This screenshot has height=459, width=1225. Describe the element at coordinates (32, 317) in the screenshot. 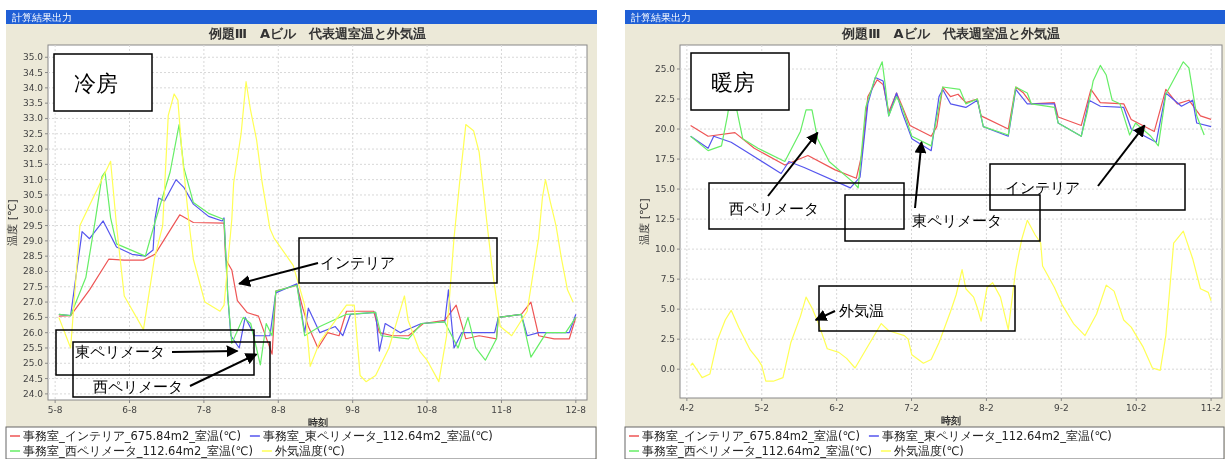

I see `y-tick-label: 26.5` at that location.